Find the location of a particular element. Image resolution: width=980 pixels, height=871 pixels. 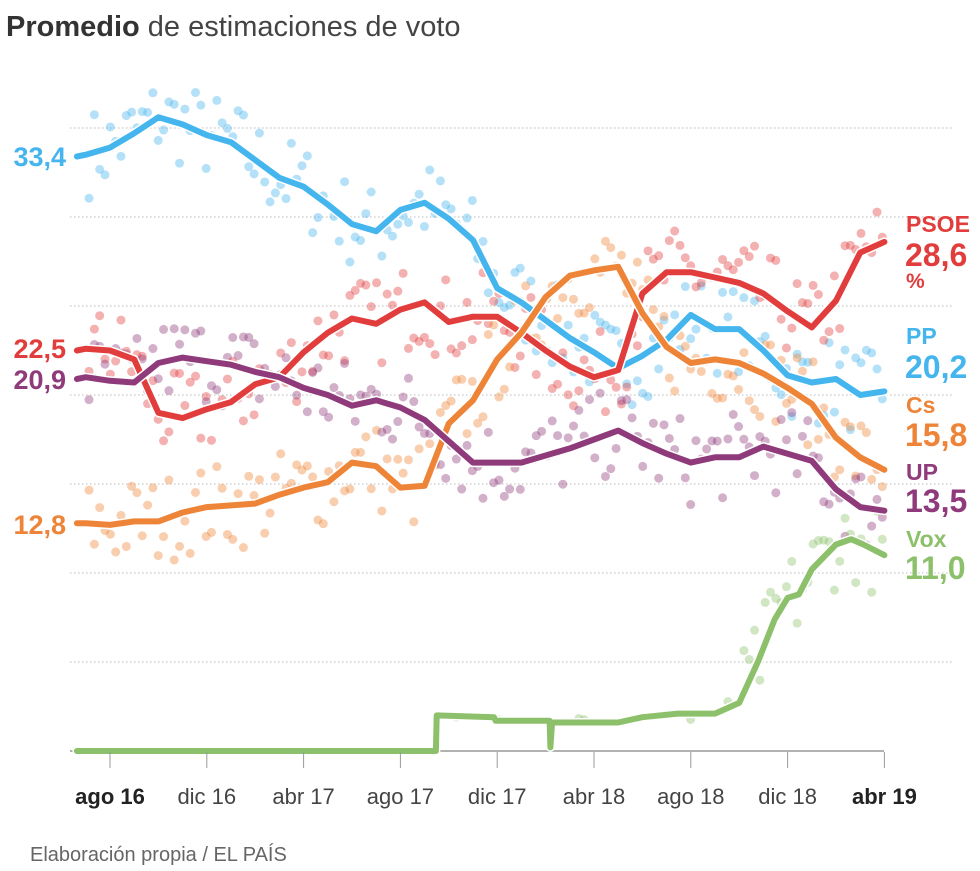

series-name-pp: PP is located at coordinates (921, 336).